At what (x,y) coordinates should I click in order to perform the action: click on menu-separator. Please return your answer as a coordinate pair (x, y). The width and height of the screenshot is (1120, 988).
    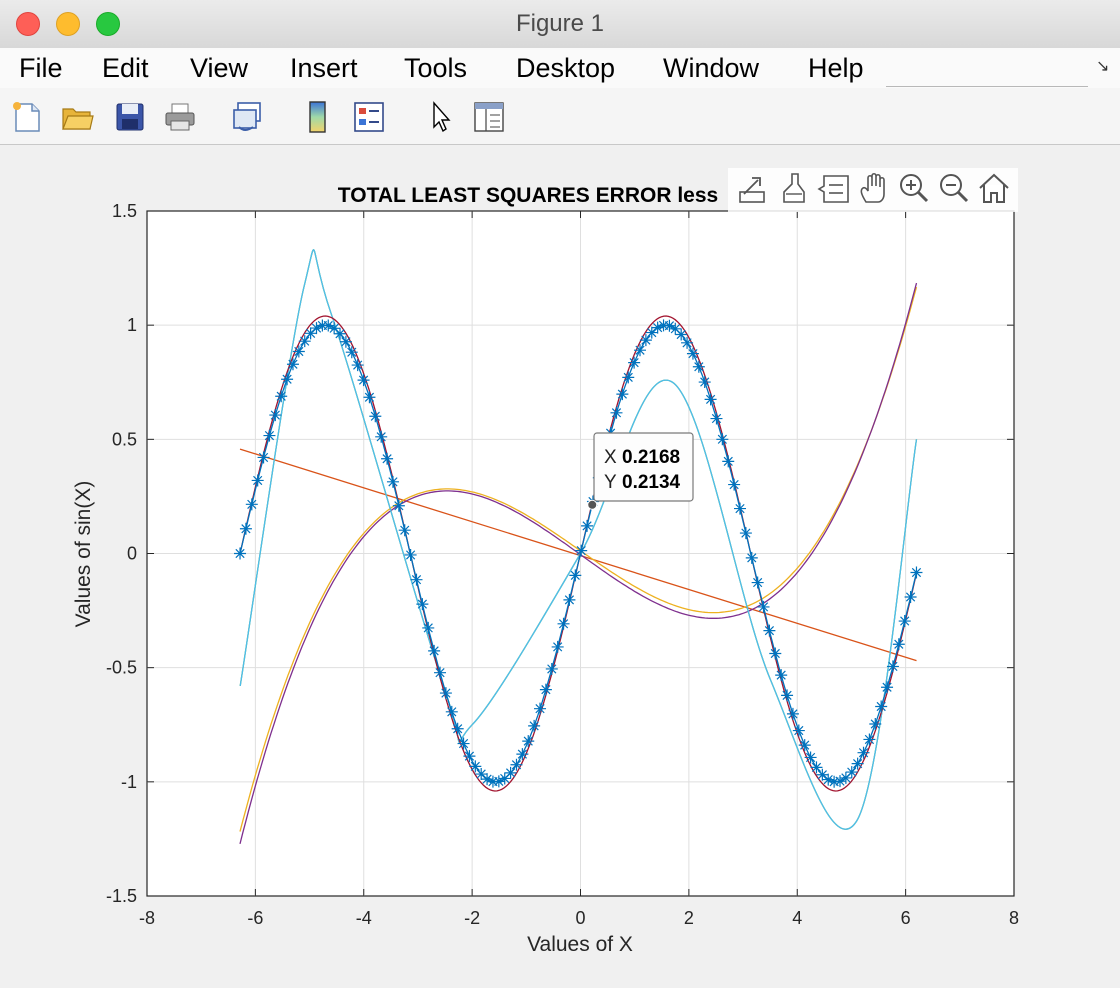
    Looking at the image, I should click on (987, 86).